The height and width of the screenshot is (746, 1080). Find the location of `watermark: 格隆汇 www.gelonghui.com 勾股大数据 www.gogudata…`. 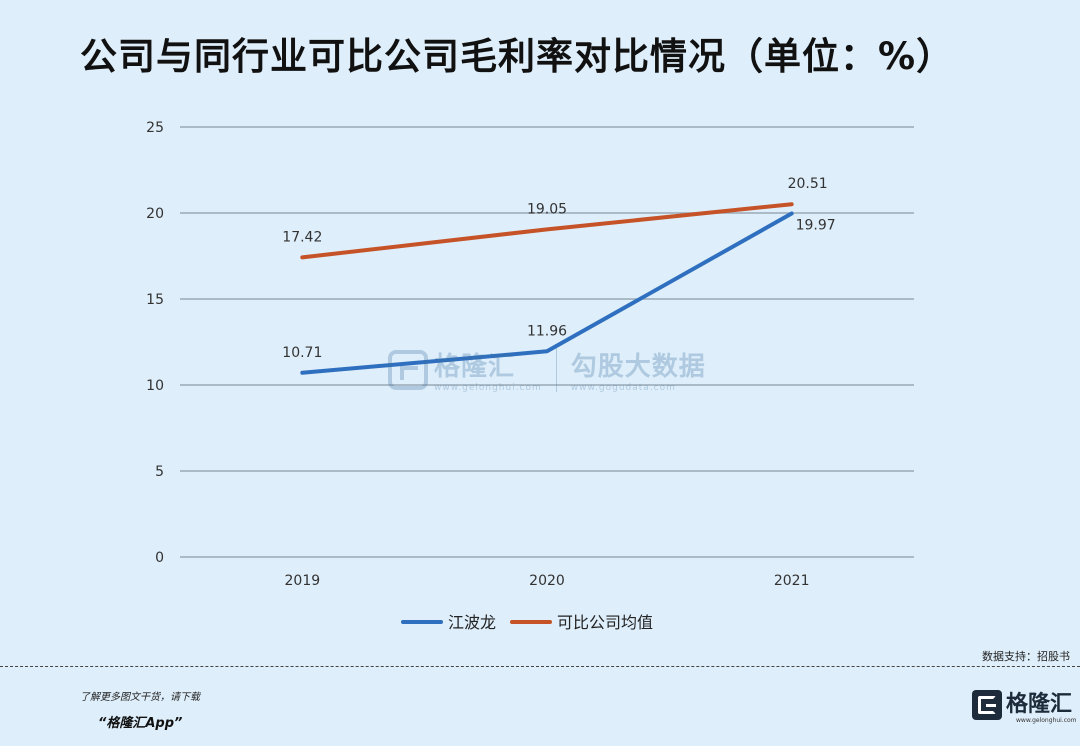

watermark: 格隆汇 www.gelonghui.com 勾股大数据 www.gogudata… is located at coordinates (547, 369).